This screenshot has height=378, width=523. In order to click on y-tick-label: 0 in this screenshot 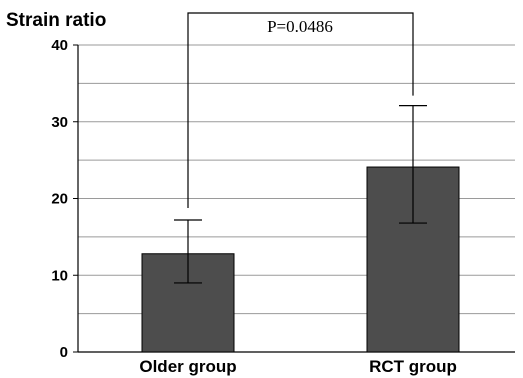, I will do `click(64, 352)`.